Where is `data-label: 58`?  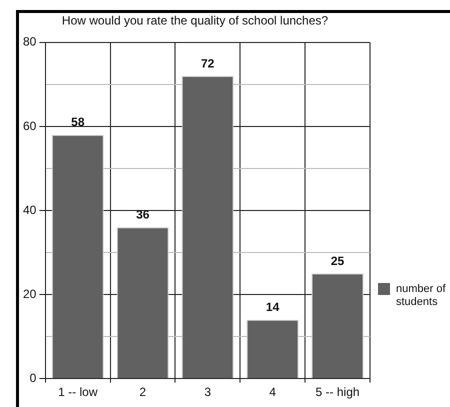
data-label: 58 is located at coordinates (78, 122).